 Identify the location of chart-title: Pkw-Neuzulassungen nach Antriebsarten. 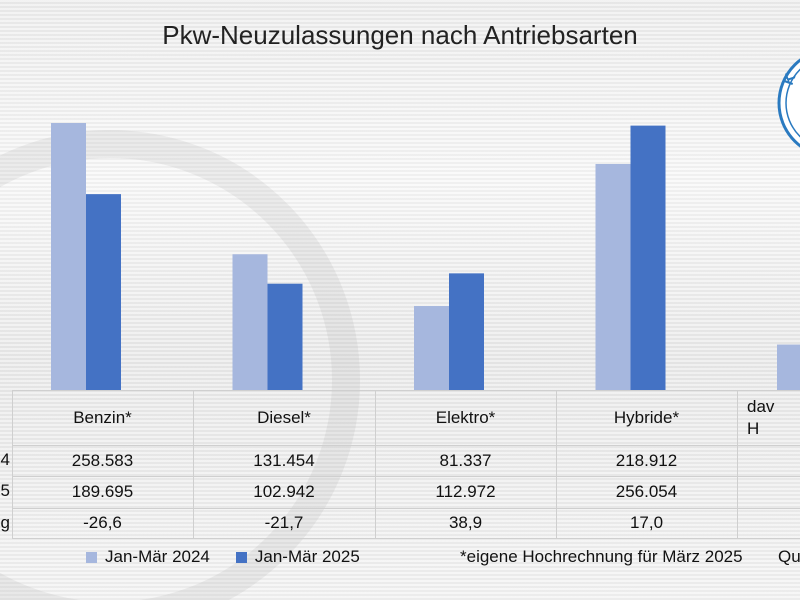
(400, 35).